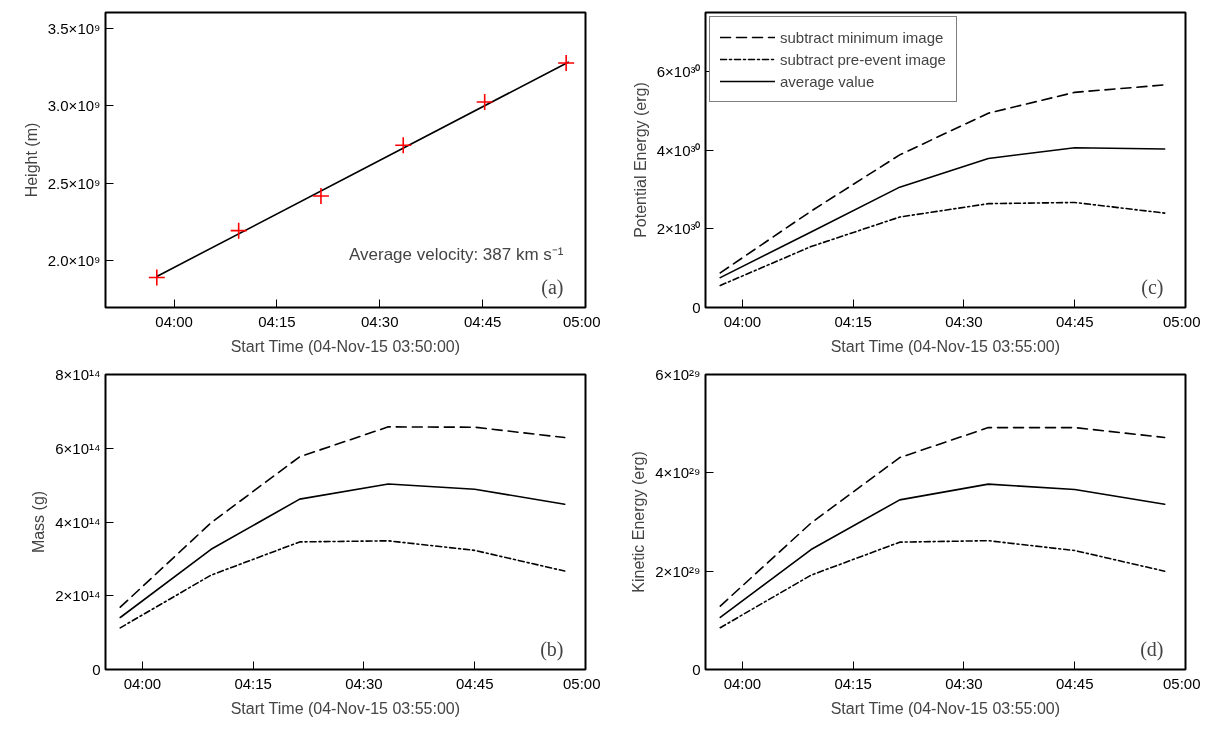 This screenshot has height=734, width=1212. What do you see at coordinates (74, 28) in the screenshot?
I see `y-tick-label: 3.5×10⁹` at bounding box center [74, 28].